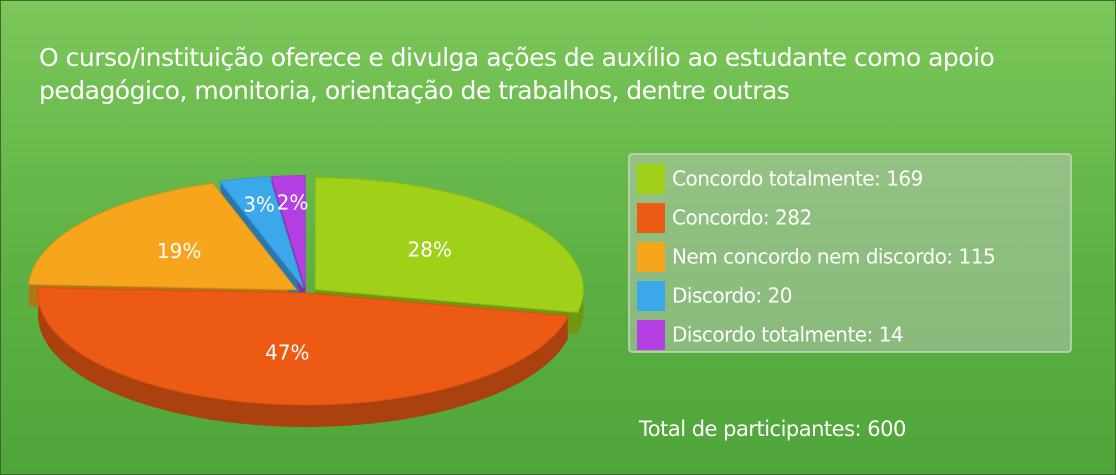 This screenshot has height=475, width=1116. Describe the element at coordinates (732, 296) in the screenshot. I see `legend-label: Discordo: 20` at that location.